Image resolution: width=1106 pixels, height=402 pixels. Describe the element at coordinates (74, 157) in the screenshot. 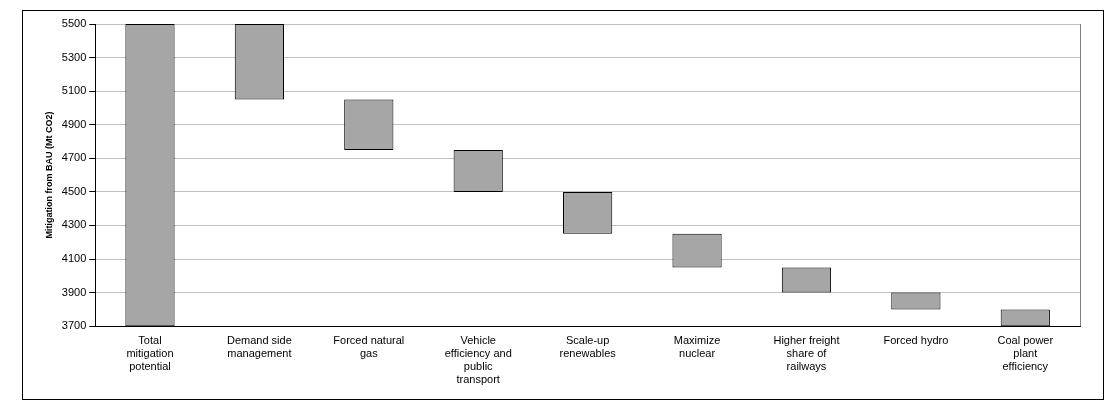

I see `y-tick-label: 4700` at that location.